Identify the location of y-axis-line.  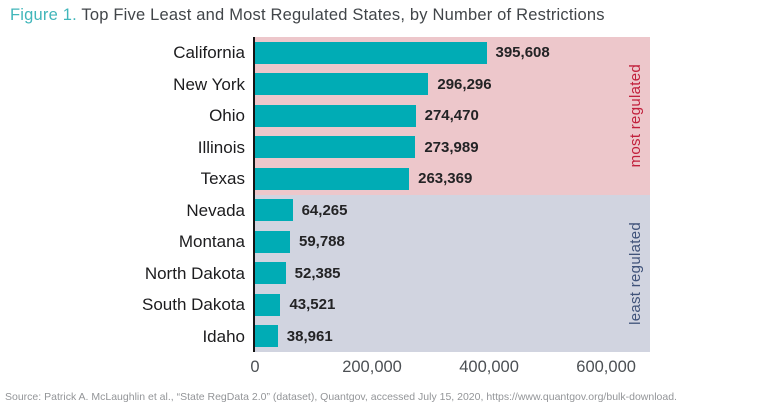
(254, 194).